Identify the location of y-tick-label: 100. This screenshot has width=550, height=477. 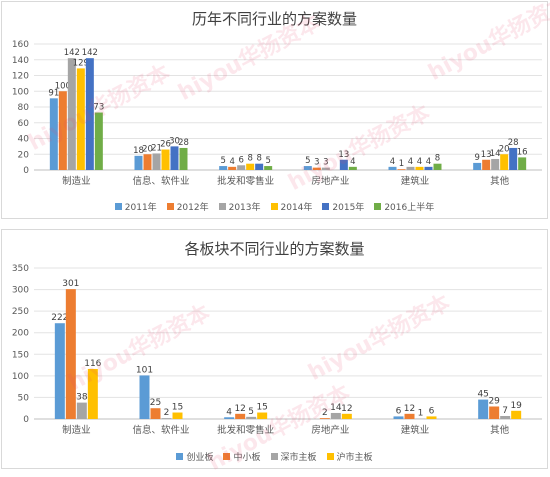
(20, 377).